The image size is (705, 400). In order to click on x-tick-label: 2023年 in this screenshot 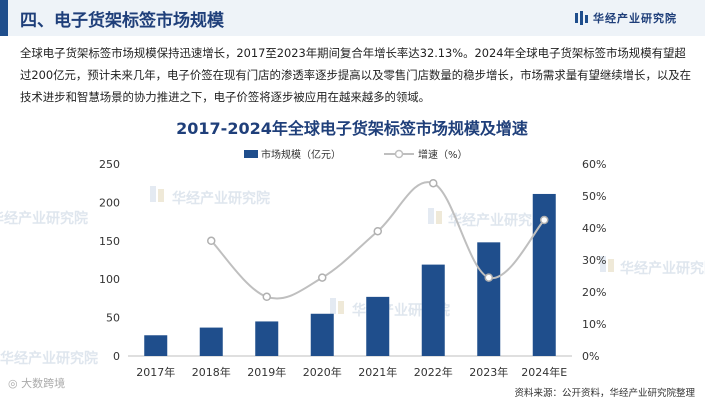, I will do `click(488, 372)`.